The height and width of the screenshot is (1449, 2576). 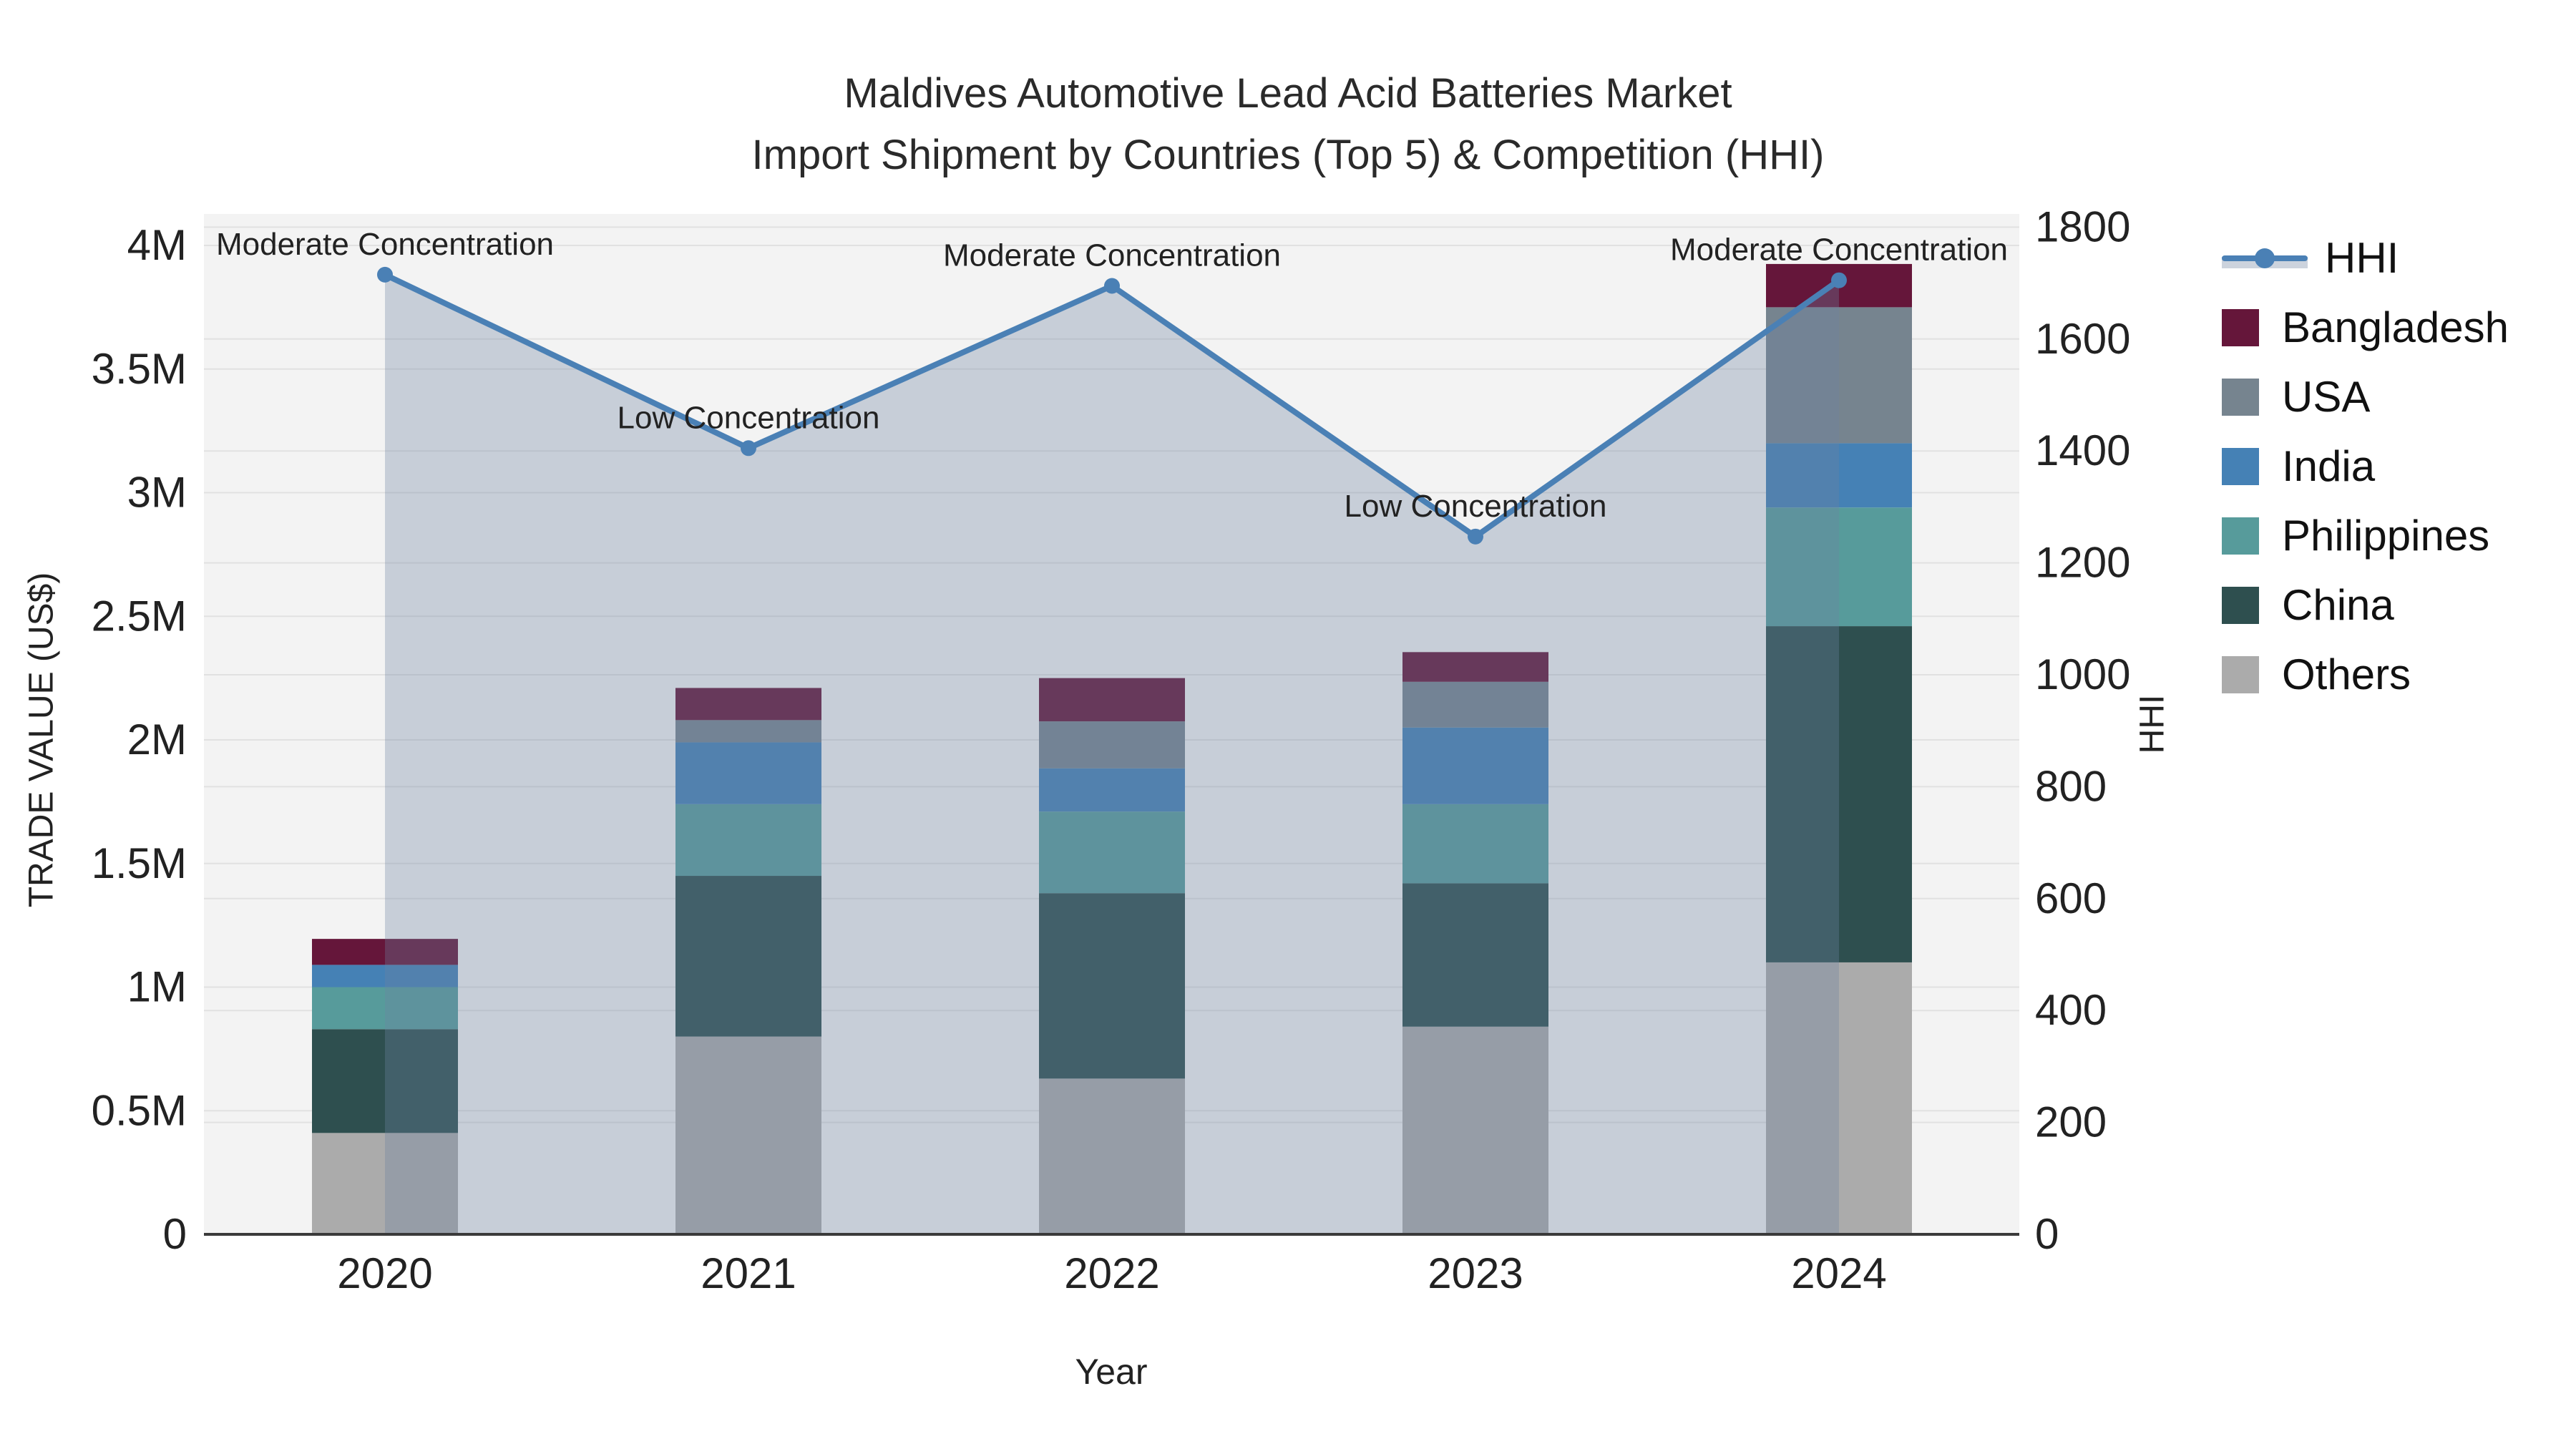 I want to click on bar-segment-bangladesh-2020, so click(x=385, y=952).